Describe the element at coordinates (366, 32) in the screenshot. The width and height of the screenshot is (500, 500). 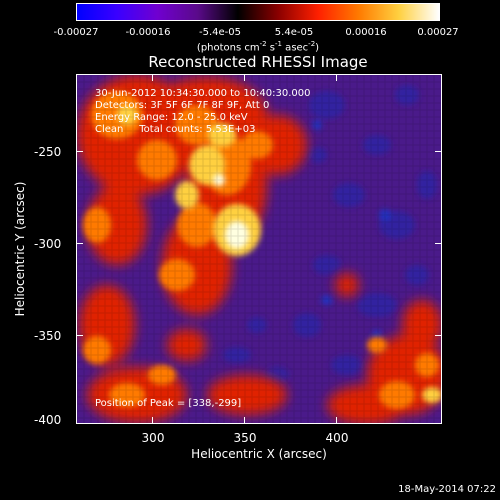
I see `colorbar-tick-label: 0.00016` at that location.